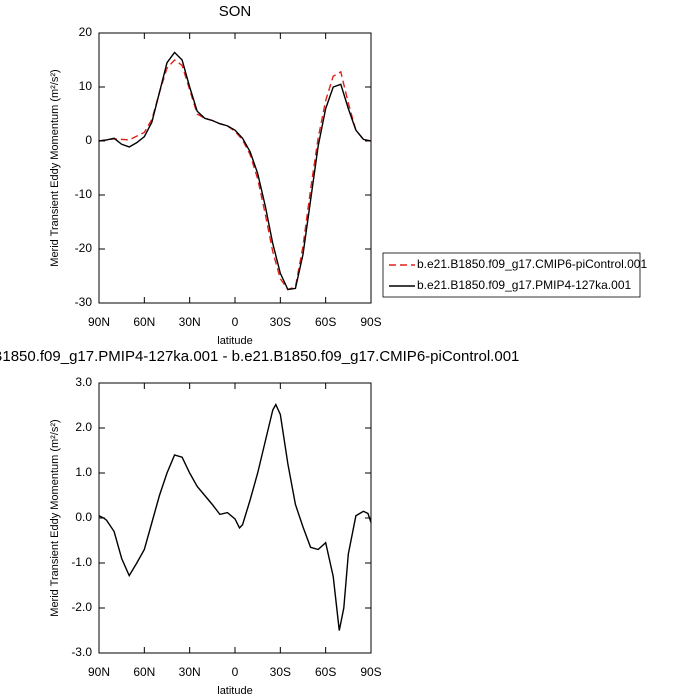 This screenshot has height=700, width=700. I want to click on y-tick-label: -3.0, so click(81, 652).